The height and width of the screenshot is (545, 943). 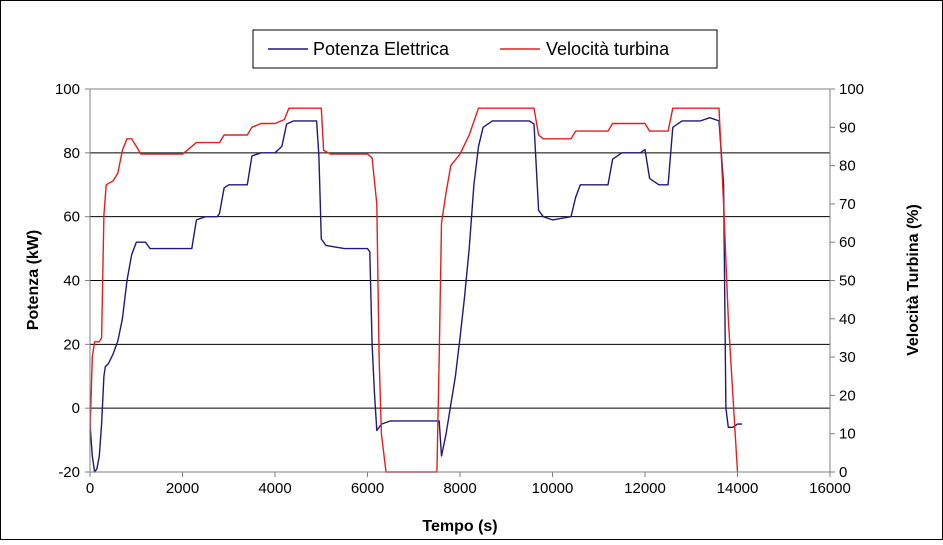 I want to click on y-left-tick-label: 100, so click(x=67, y=89).